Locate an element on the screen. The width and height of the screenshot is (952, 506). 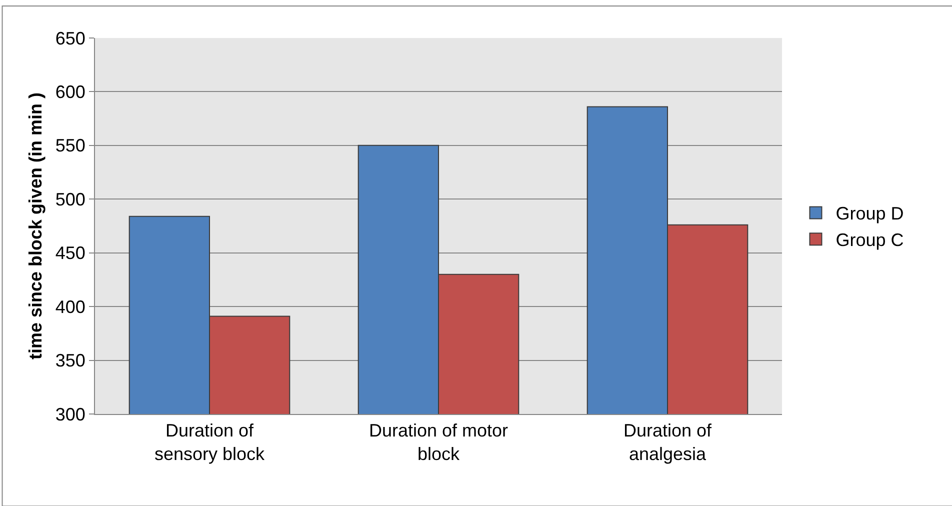
legend-label: Group C is located at coordinates (870, 240).